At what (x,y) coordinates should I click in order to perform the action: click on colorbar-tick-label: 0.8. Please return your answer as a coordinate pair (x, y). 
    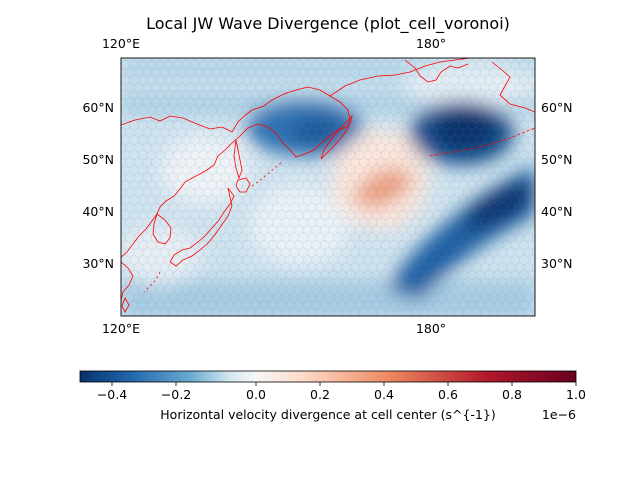
    Looking at the image, I should click on (512, 394).